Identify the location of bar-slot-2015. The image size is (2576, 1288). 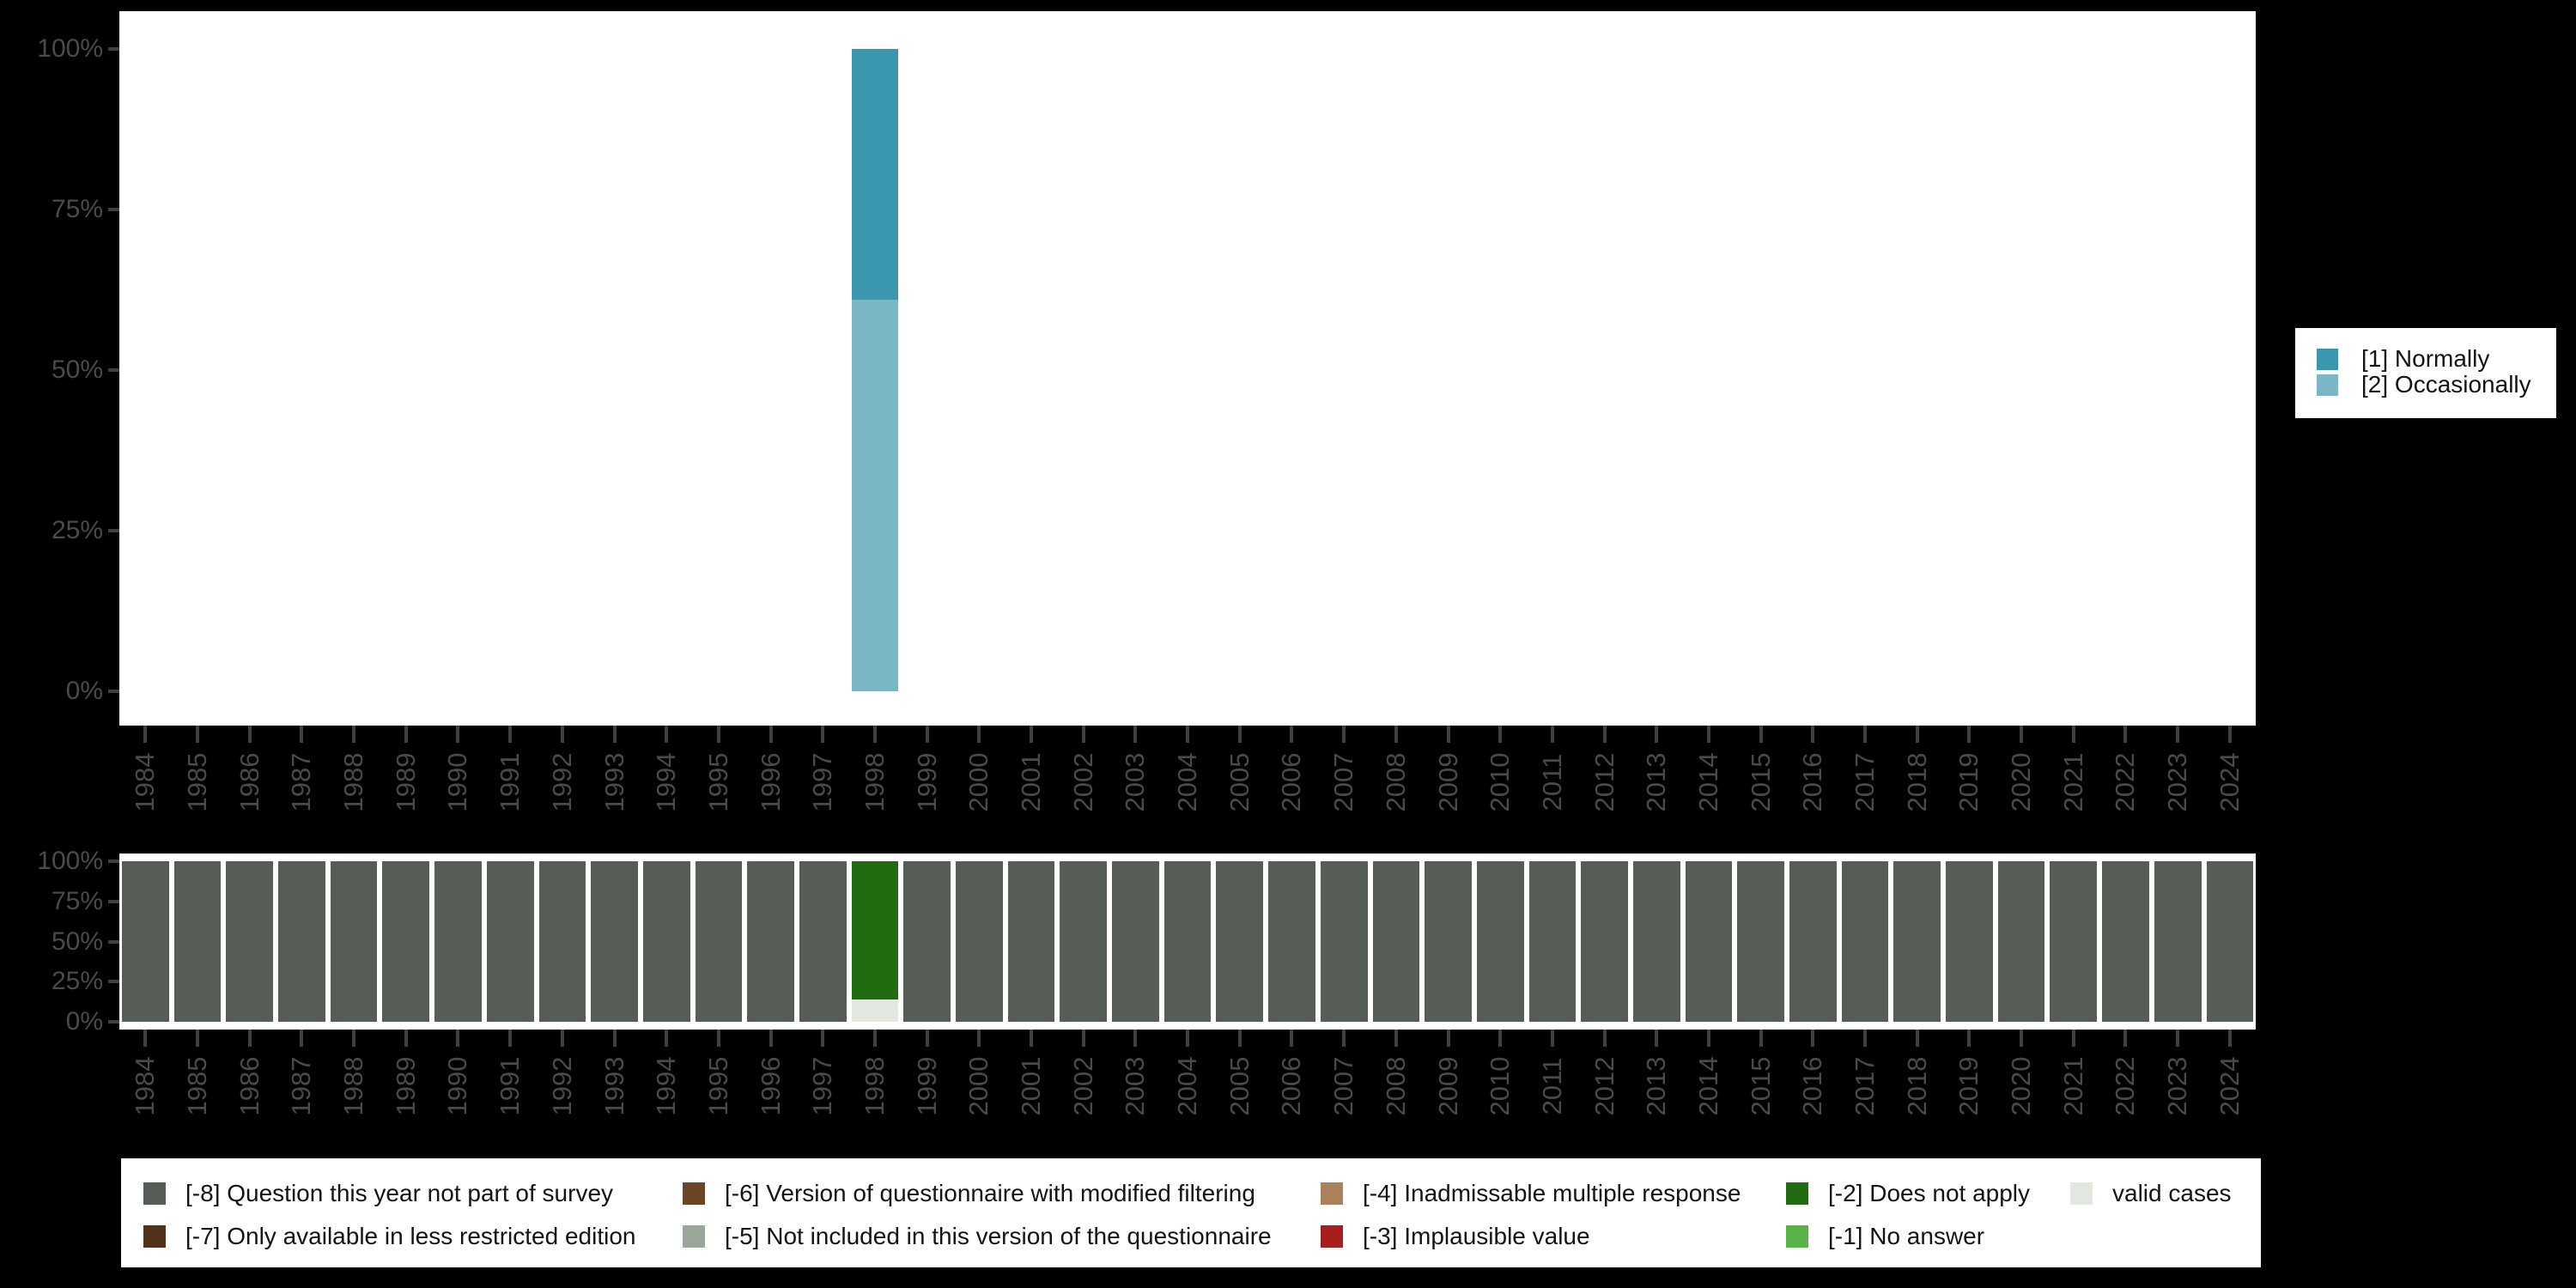
(1761, 370).